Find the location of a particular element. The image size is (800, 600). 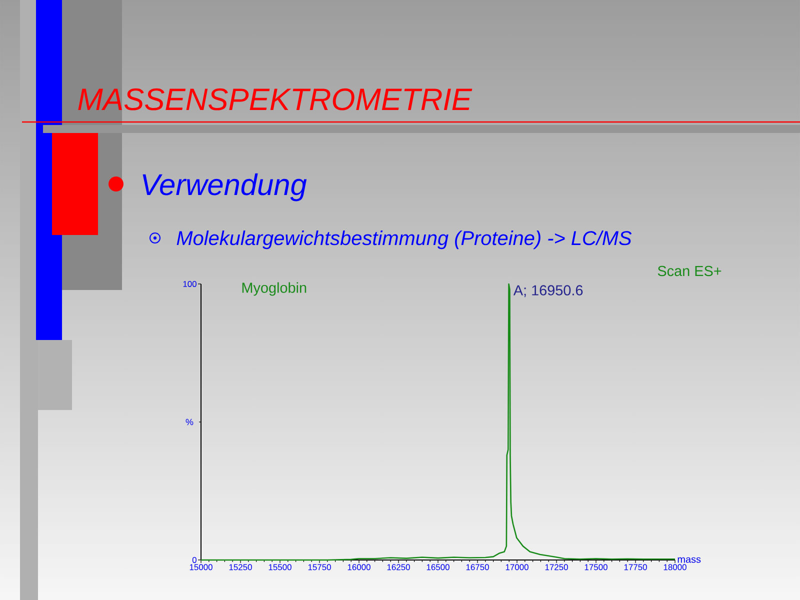

x-tick-label: 17000 is located at coordinates (517, 567).